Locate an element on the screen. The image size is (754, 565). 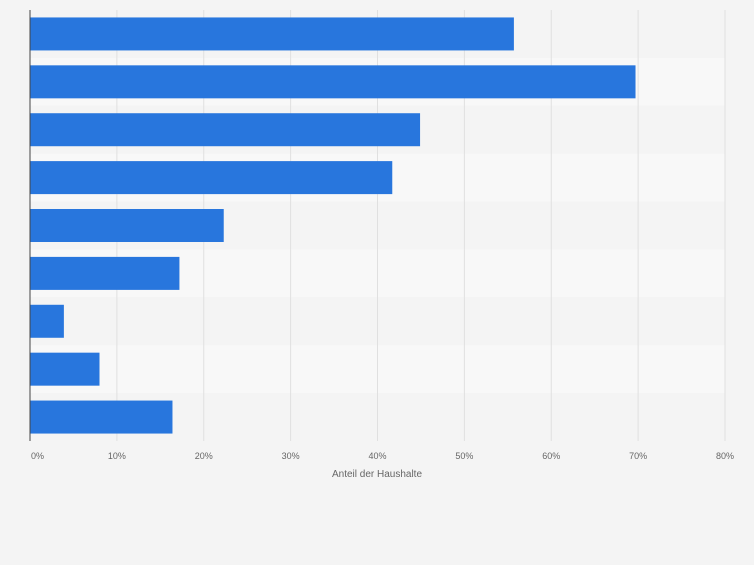
x-tick-label: 70% is located at coordinates (638, 456).